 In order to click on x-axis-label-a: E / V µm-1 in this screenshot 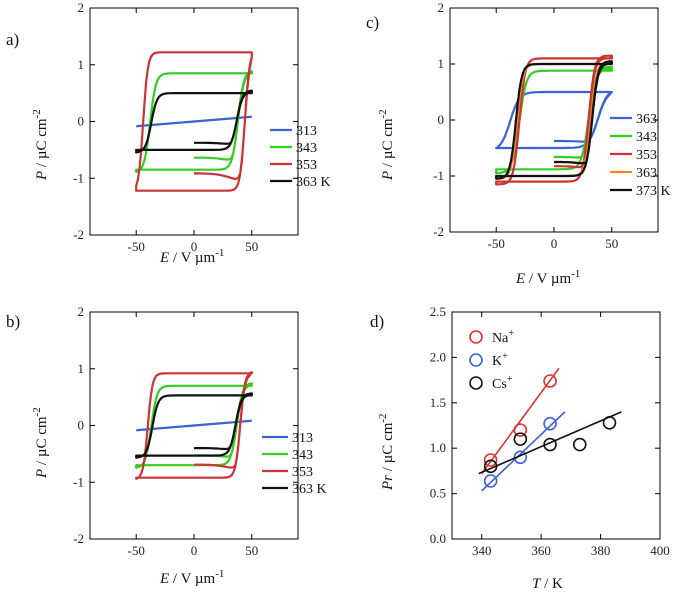, I will do `click(191, 256)`.